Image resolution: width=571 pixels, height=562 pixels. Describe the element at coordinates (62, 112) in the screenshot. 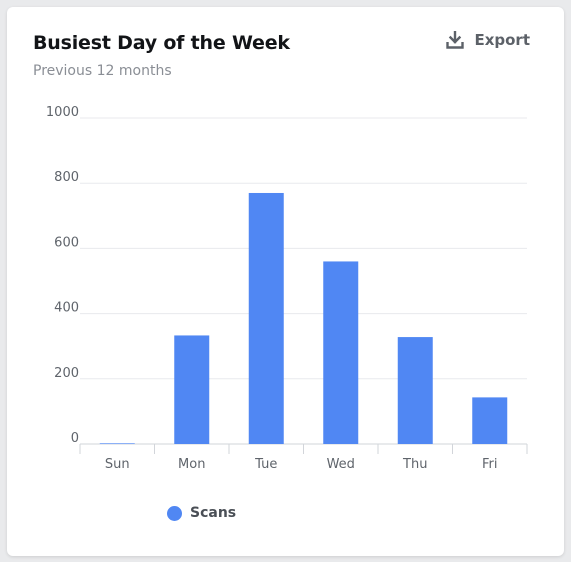

I see `y-tick-label: 1000` at that location.